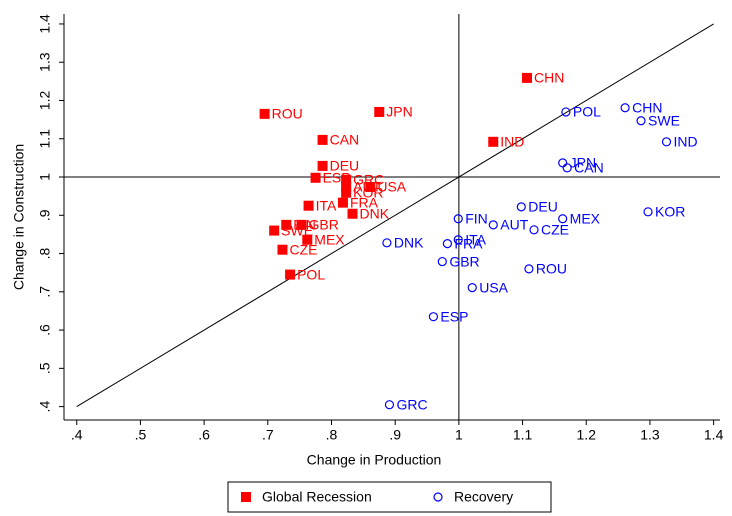 This screenshot has width=732, height=516. Describe the element at coordinates (332, 435) in the screenshot. I see `x-tick-label: .8` at that location.